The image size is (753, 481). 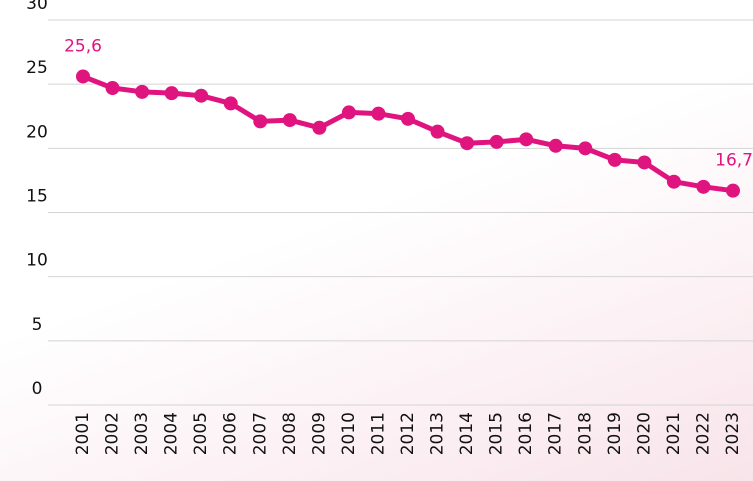 What do you see at coordinates (37, 389) in the screenshot?
I see `y-tick-label: 0` at bounding box center [37, 389].